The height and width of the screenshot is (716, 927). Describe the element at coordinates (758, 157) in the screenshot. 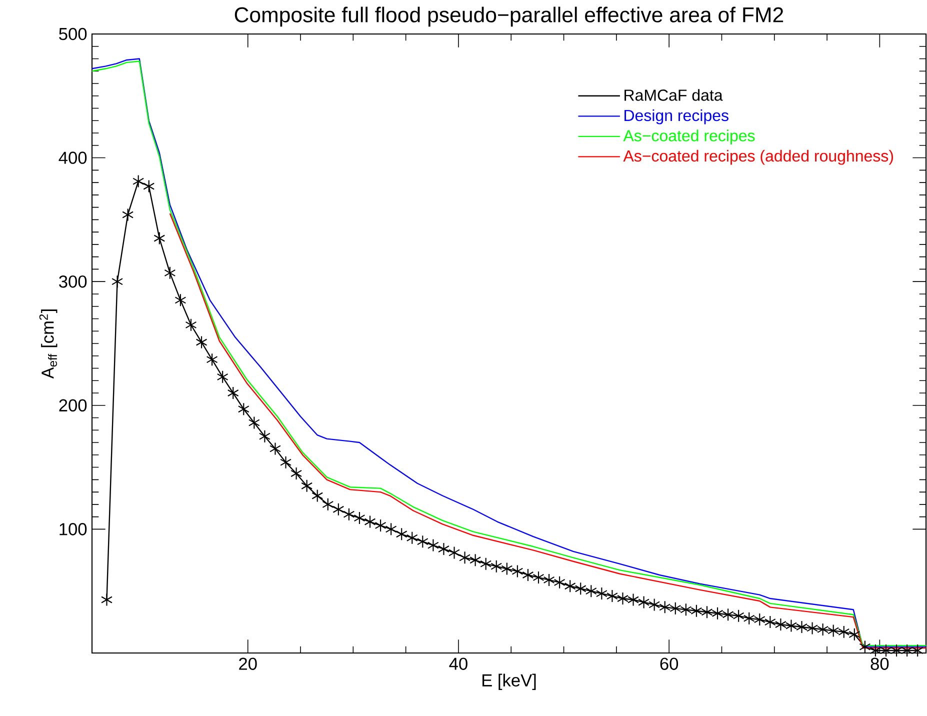

I see `legend-label: As−coated recipes (added roughness)` at that location.